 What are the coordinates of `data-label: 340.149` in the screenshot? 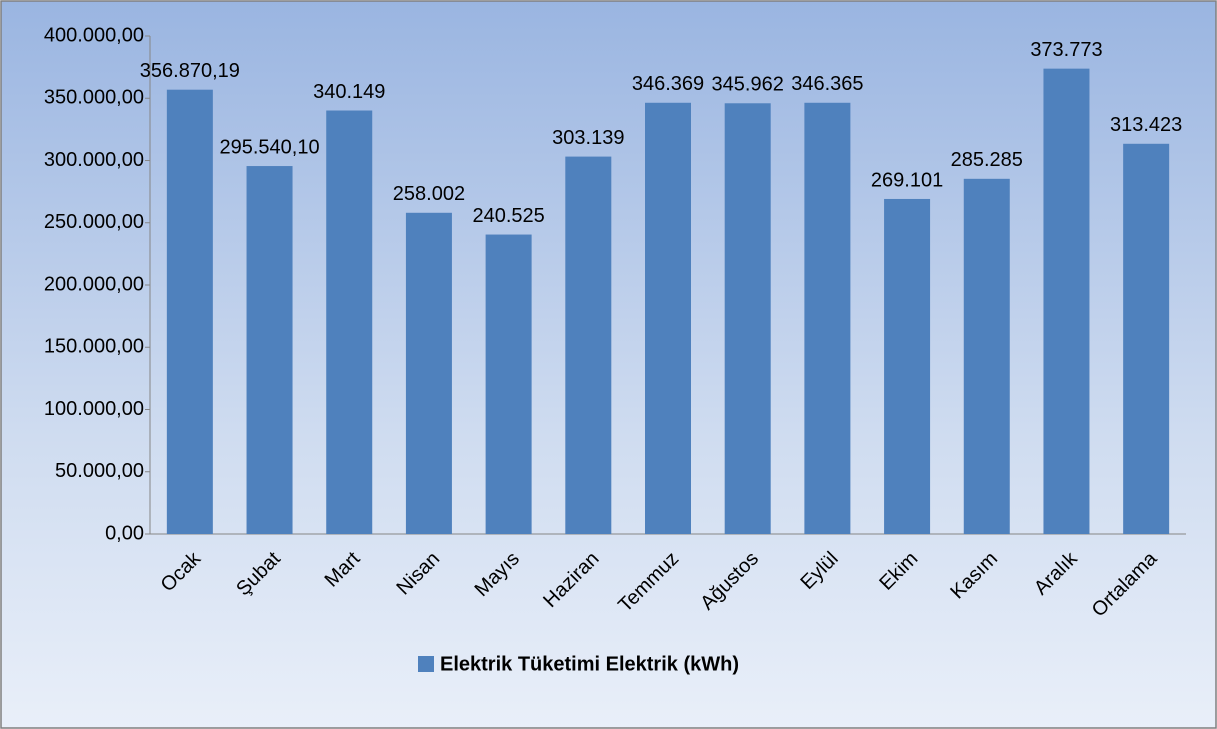 It's located at (349, 92).